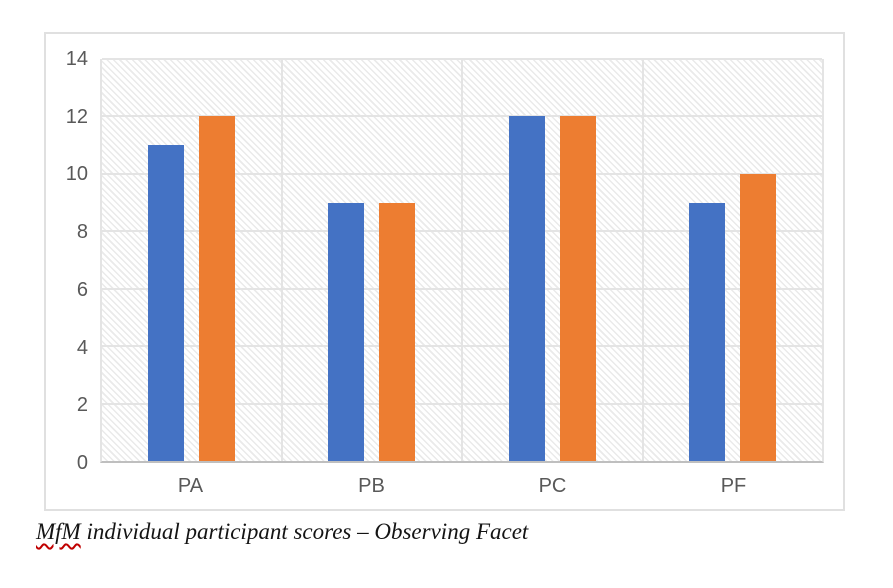  I want to click on bar-pc-series-orange, so click(577, 288).